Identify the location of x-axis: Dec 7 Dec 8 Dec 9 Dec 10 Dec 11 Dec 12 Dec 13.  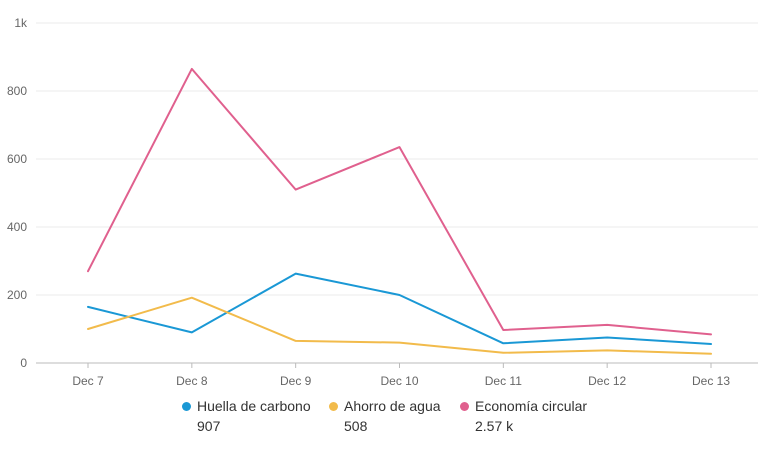
(401, 375).